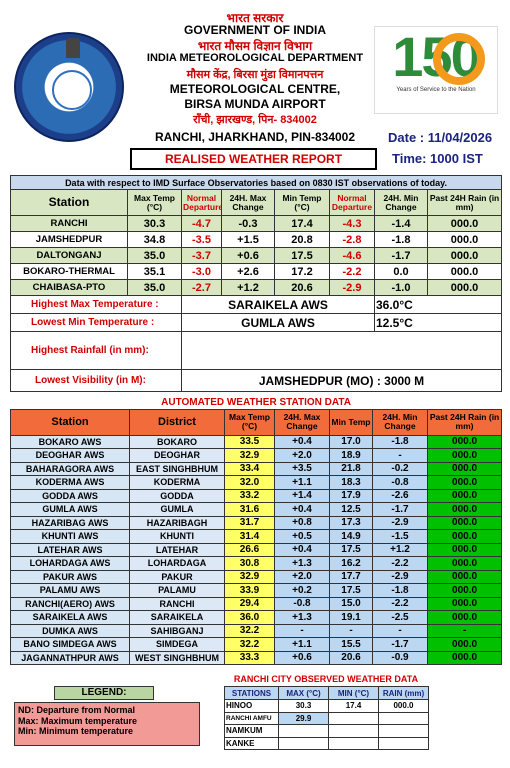  What do you see at coordinates (248, 202) in the screenshot?
I see `obs-header-cell: 24H. Max Change` at bounding box center [248, 202].